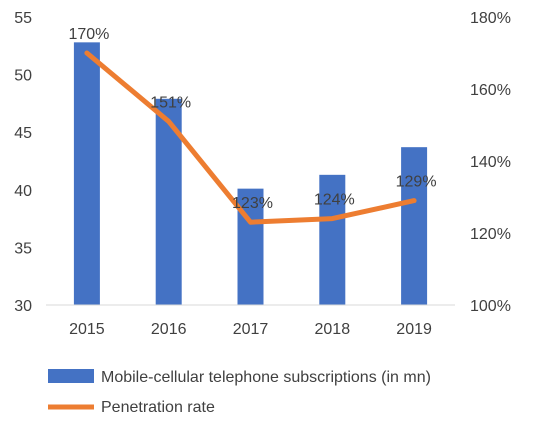 The height and width of the screenshot is (422, 533). I want to click on left-tick-label: 50, so click(23, 76).